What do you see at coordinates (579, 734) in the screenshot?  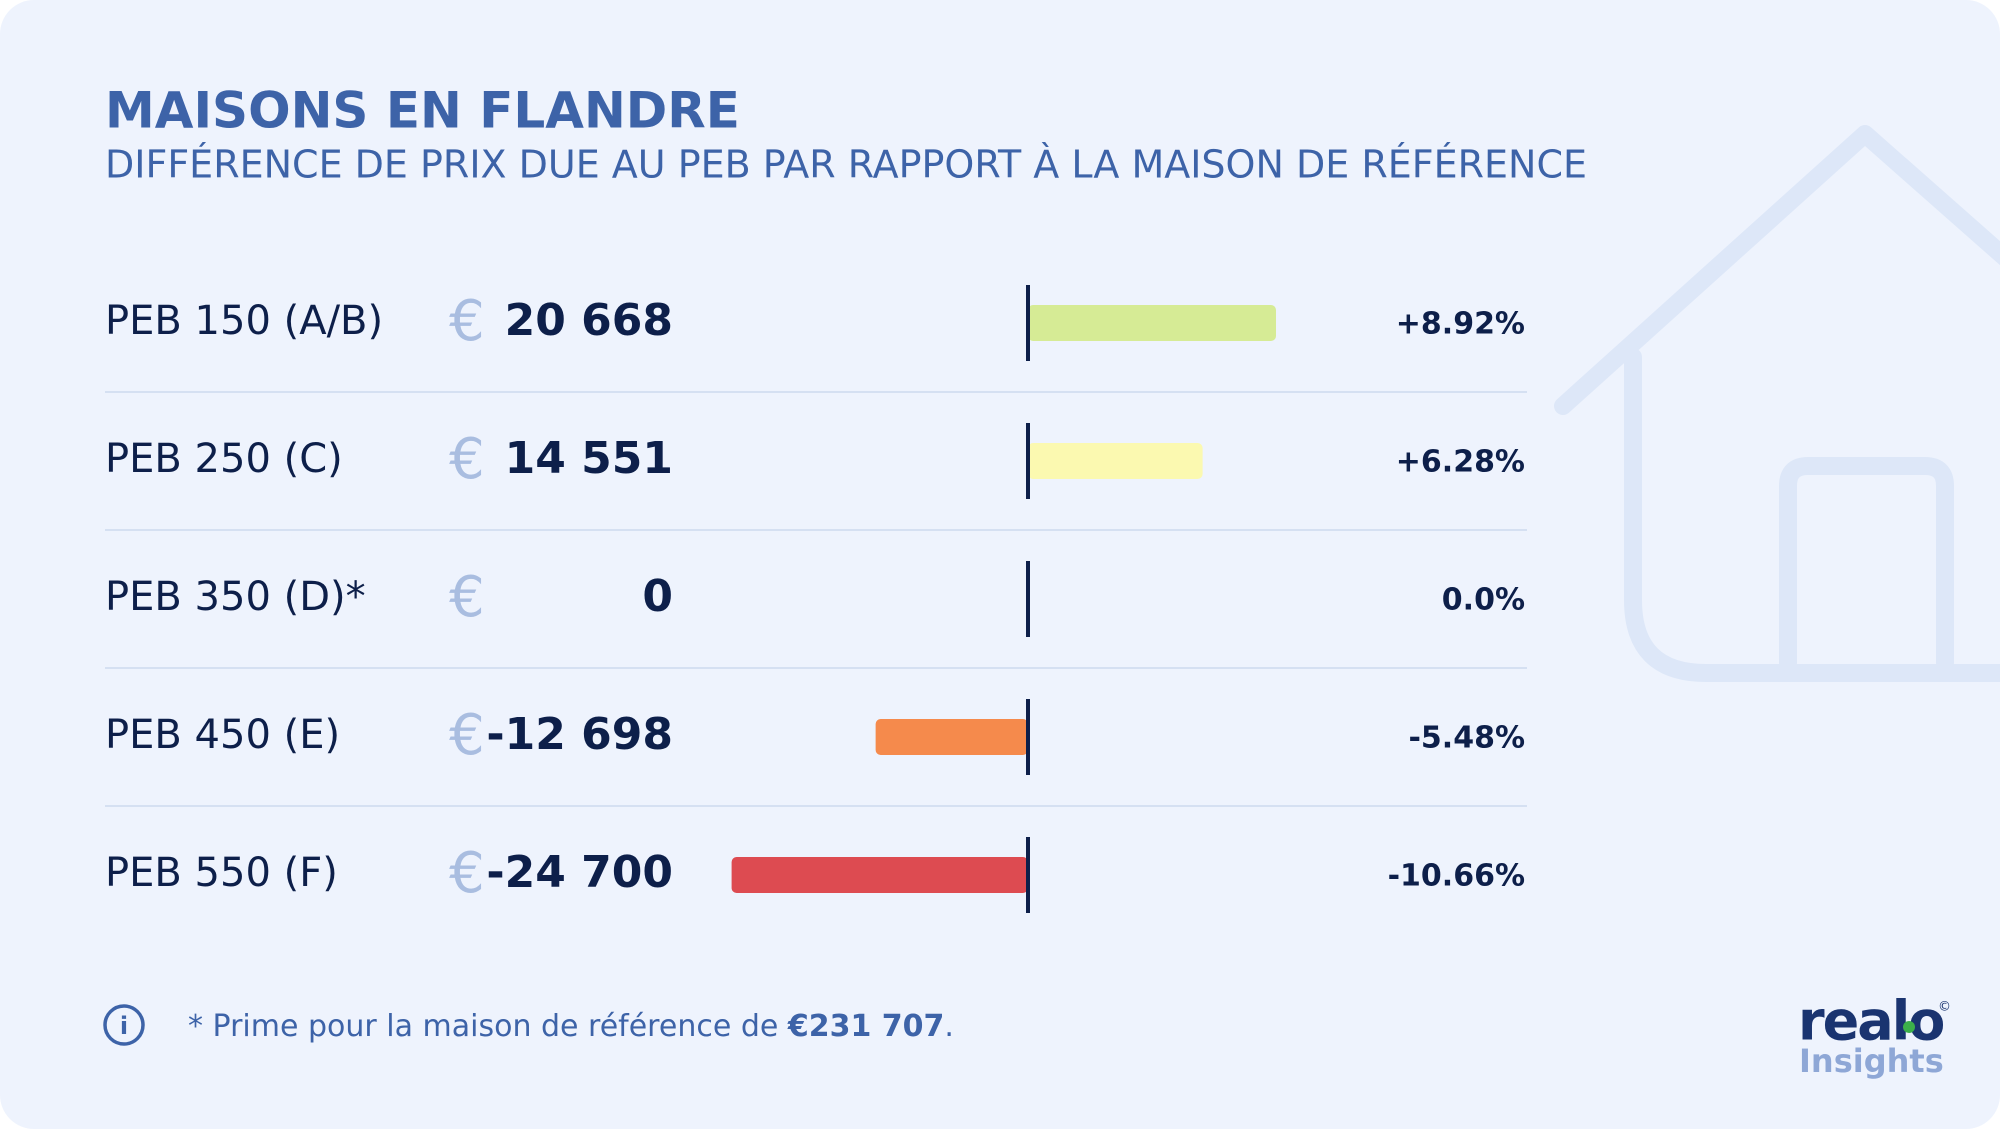 I see `value-label: -12 698` at bounding box center [579, 734].